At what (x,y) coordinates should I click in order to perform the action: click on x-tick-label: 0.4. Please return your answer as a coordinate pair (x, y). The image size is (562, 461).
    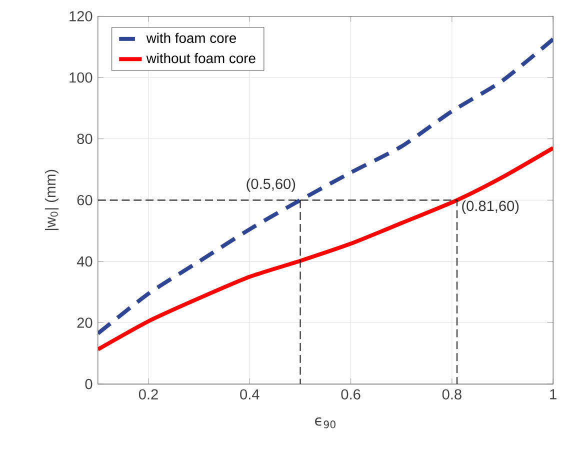
    Looking at the image, I should click on (250, 394).